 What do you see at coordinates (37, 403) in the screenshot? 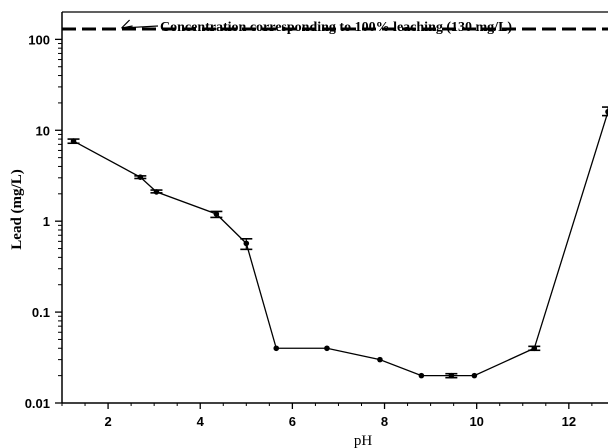
I see `y-tick-label: 0.01` at bounding box center [37, 403].